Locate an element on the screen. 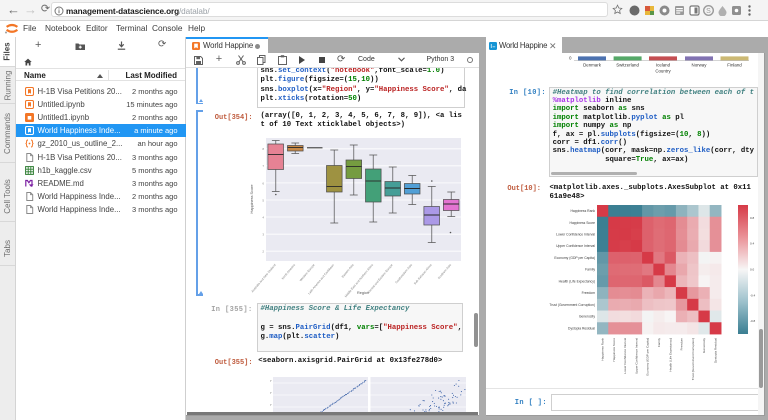  svg-text: S is located at coordinates (708, 11).